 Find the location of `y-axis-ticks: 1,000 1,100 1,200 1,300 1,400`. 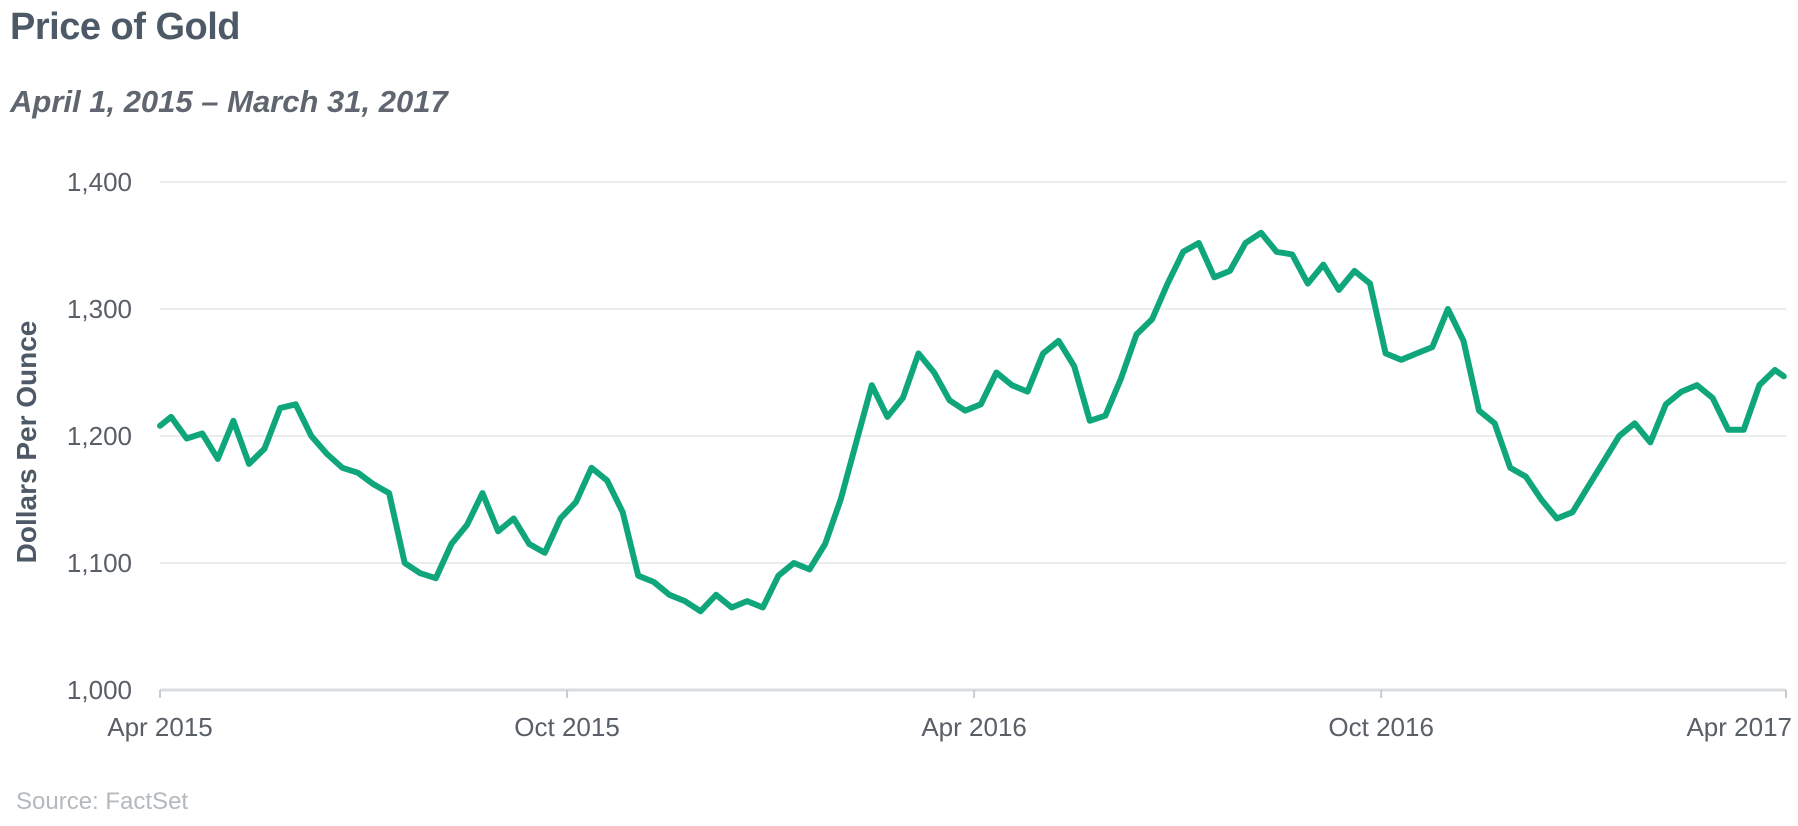

y-axis-ticks: 1,000 1,100 1,200 1,300 1,400 is located at coordinates (99, 436).